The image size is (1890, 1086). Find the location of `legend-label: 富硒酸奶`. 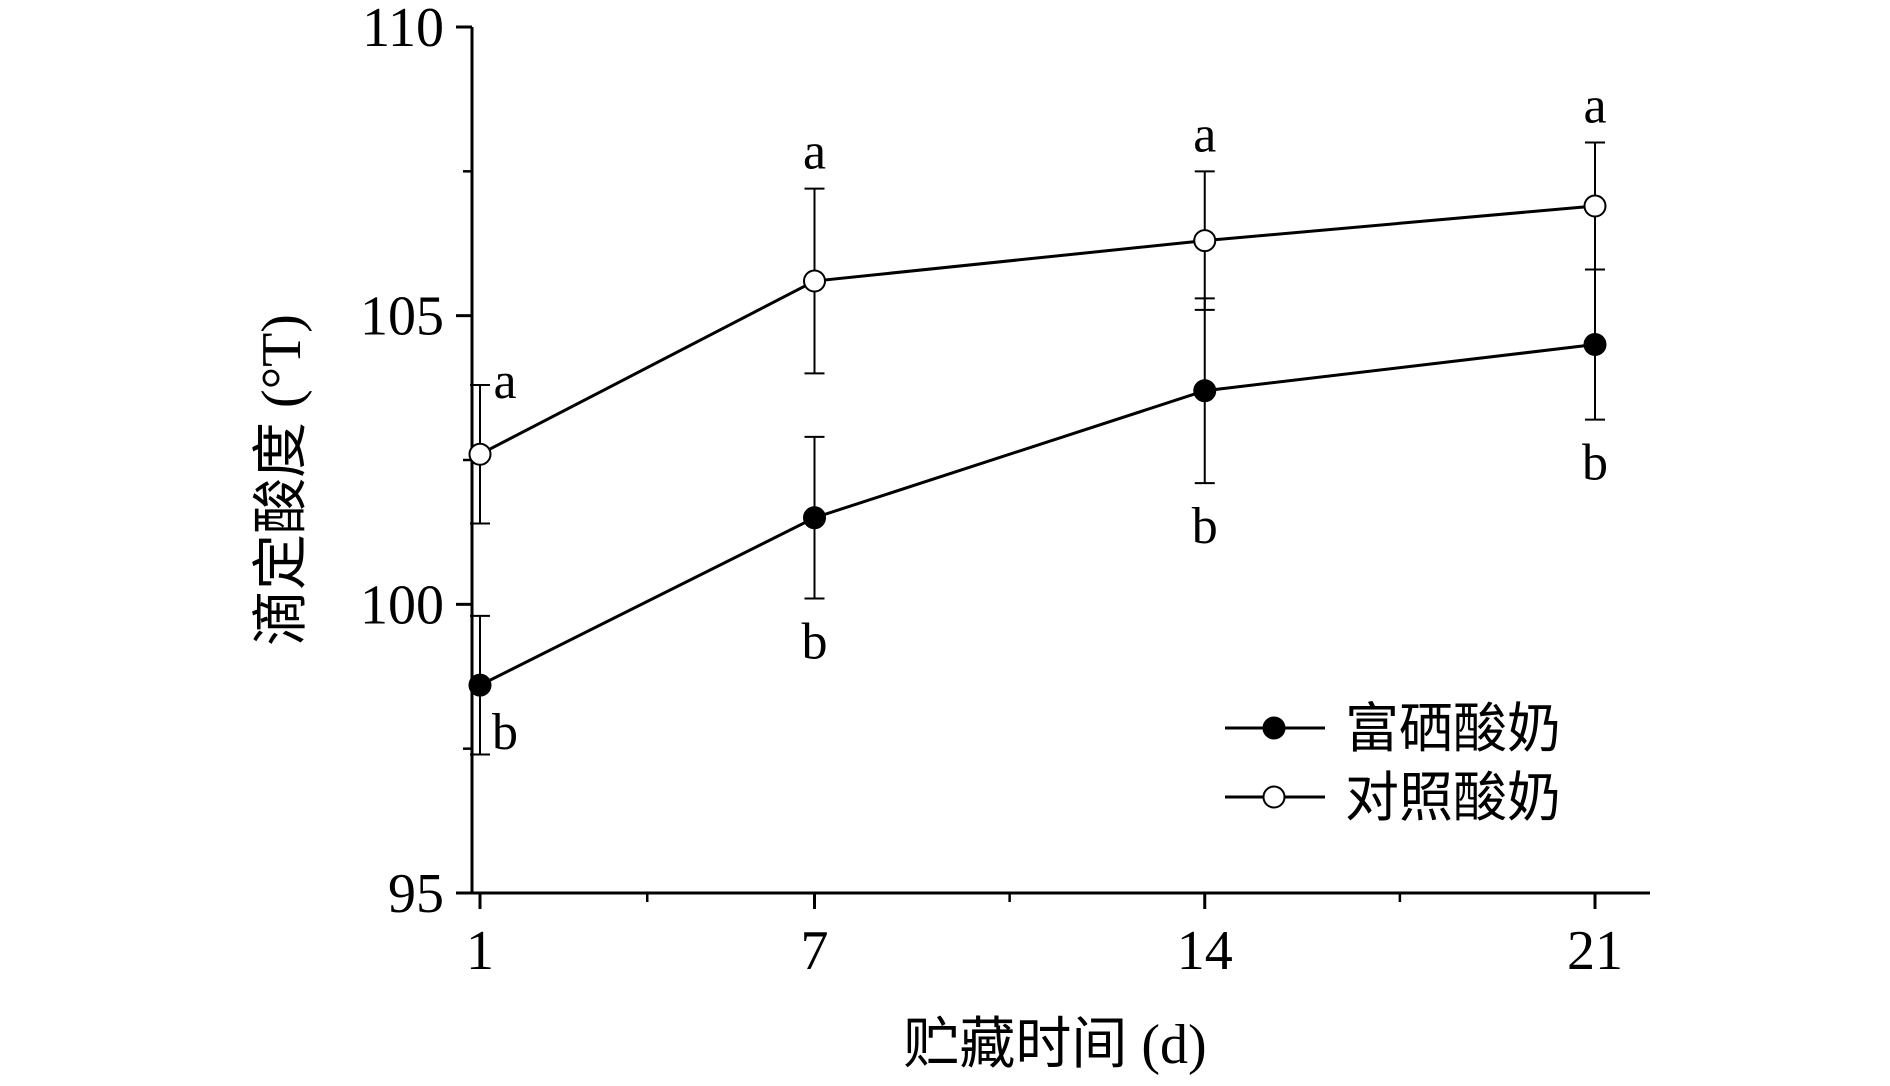

legend-label: 富硒酸奶 is located at coordinates (1453, 729).